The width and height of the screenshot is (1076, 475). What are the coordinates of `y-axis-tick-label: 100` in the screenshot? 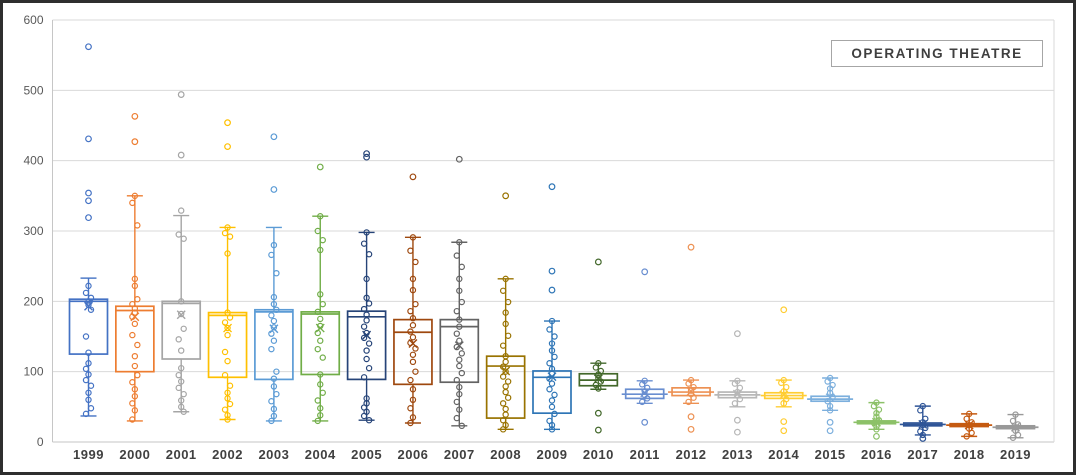 It's located at (33, 372).